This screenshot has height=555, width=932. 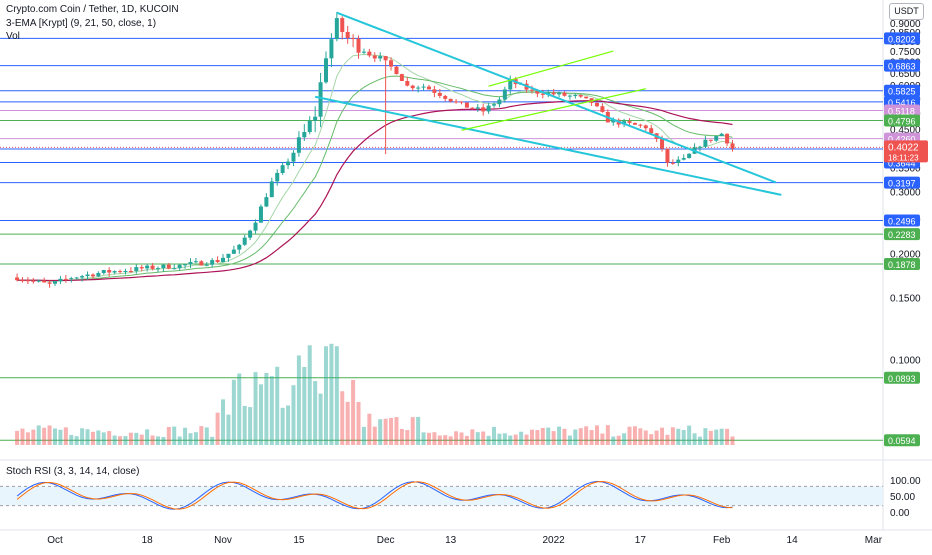 I want to click on stoch-rsi-label: Stoch RSI (3, 3, 14, 14, close), so click(x=73, y=471).